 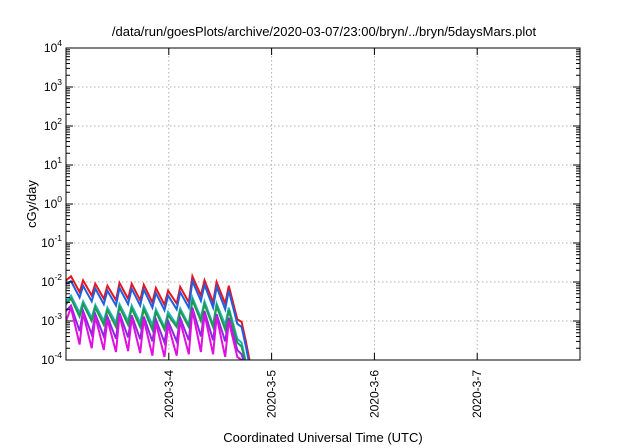 What do you see at coordinates (323, 394) in the screenshot?
I see `x-tick-labels: 2020-3-4 2020-3-5 2020-3-6 2020-3-7` at bounding box center [323, 394].